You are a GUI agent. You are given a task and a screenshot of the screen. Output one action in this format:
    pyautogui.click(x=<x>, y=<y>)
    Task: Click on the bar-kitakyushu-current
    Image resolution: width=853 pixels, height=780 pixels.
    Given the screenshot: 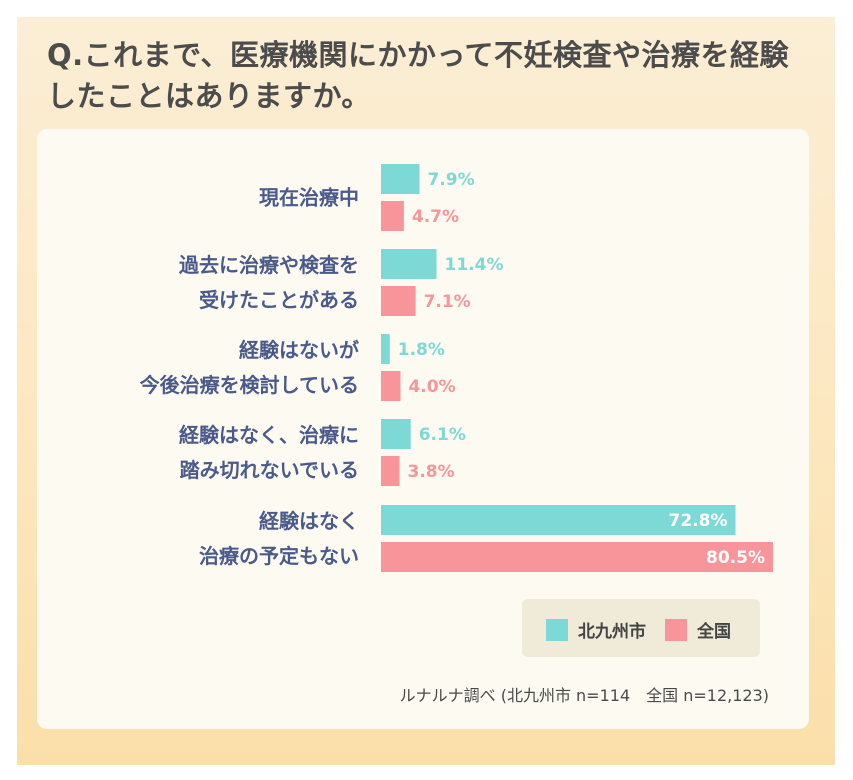 What is the action you would take?
    pyautogui.click(x=400, y=179)
    